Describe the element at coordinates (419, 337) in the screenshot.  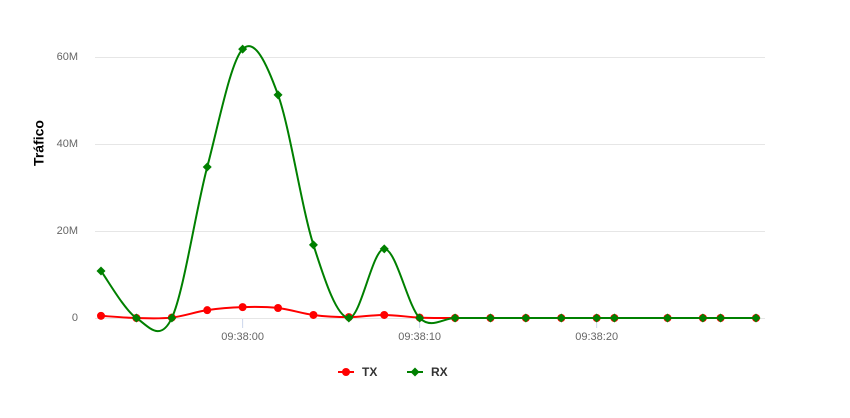
I see `x-tick-label: 09:38:10` at that location.